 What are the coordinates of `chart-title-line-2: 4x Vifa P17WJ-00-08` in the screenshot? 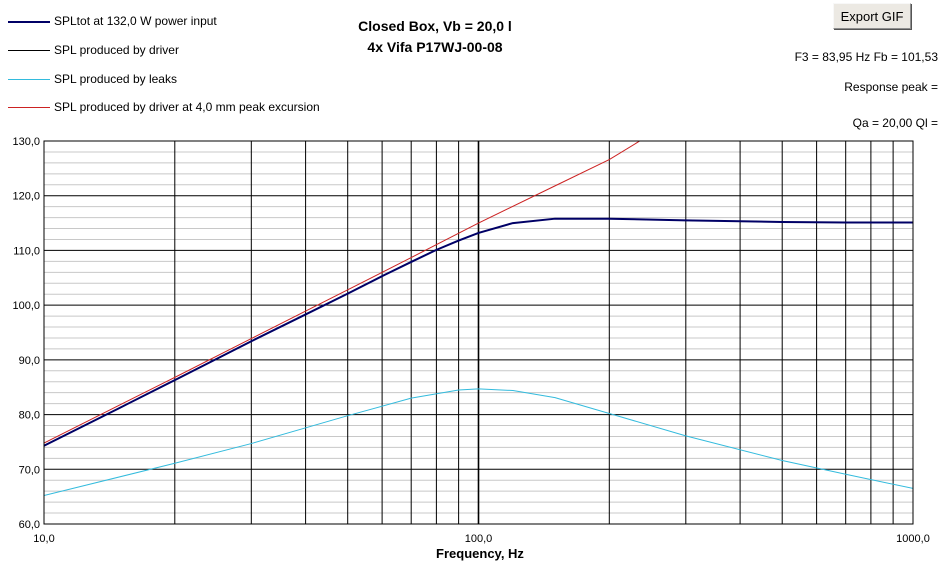 It's located at (435, 47).